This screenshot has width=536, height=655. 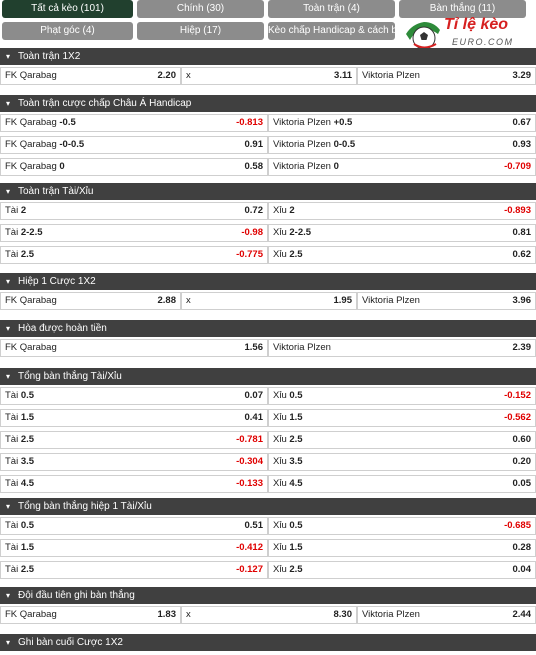 What do you see at coordinates (268, 642) in the screenshot?
I see `section-header: ▾ Ghi bàn cuối Cược 1X2` at bounding box center [268, 642].